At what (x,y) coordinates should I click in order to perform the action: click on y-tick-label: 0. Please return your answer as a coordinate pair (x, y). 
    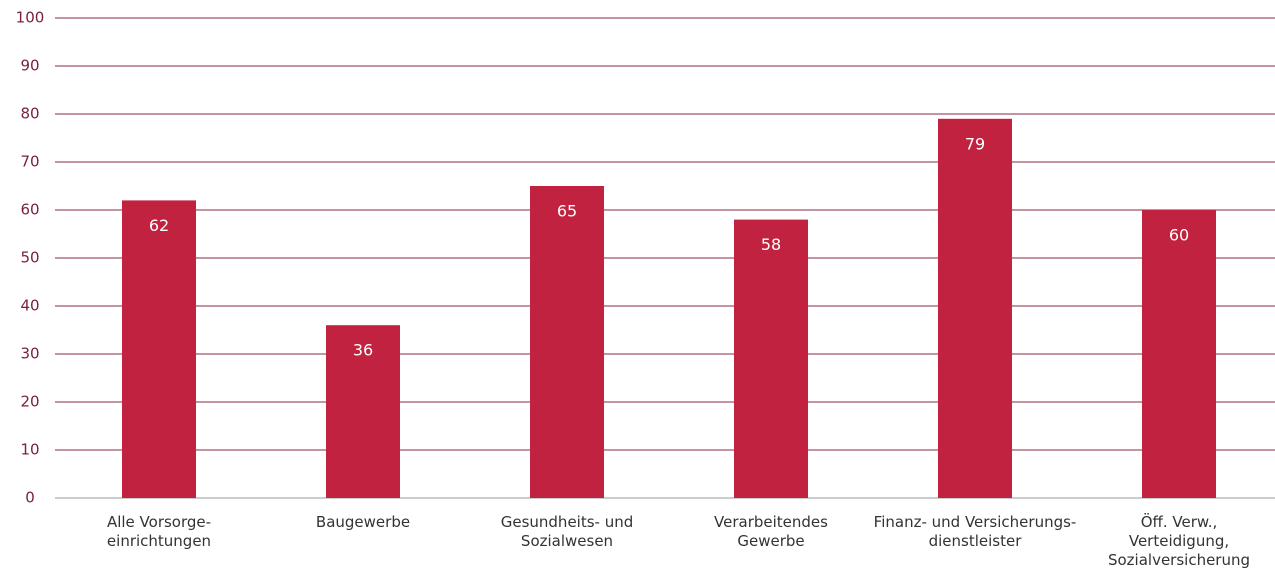
    Looking at the image, I should click on (30, 498).